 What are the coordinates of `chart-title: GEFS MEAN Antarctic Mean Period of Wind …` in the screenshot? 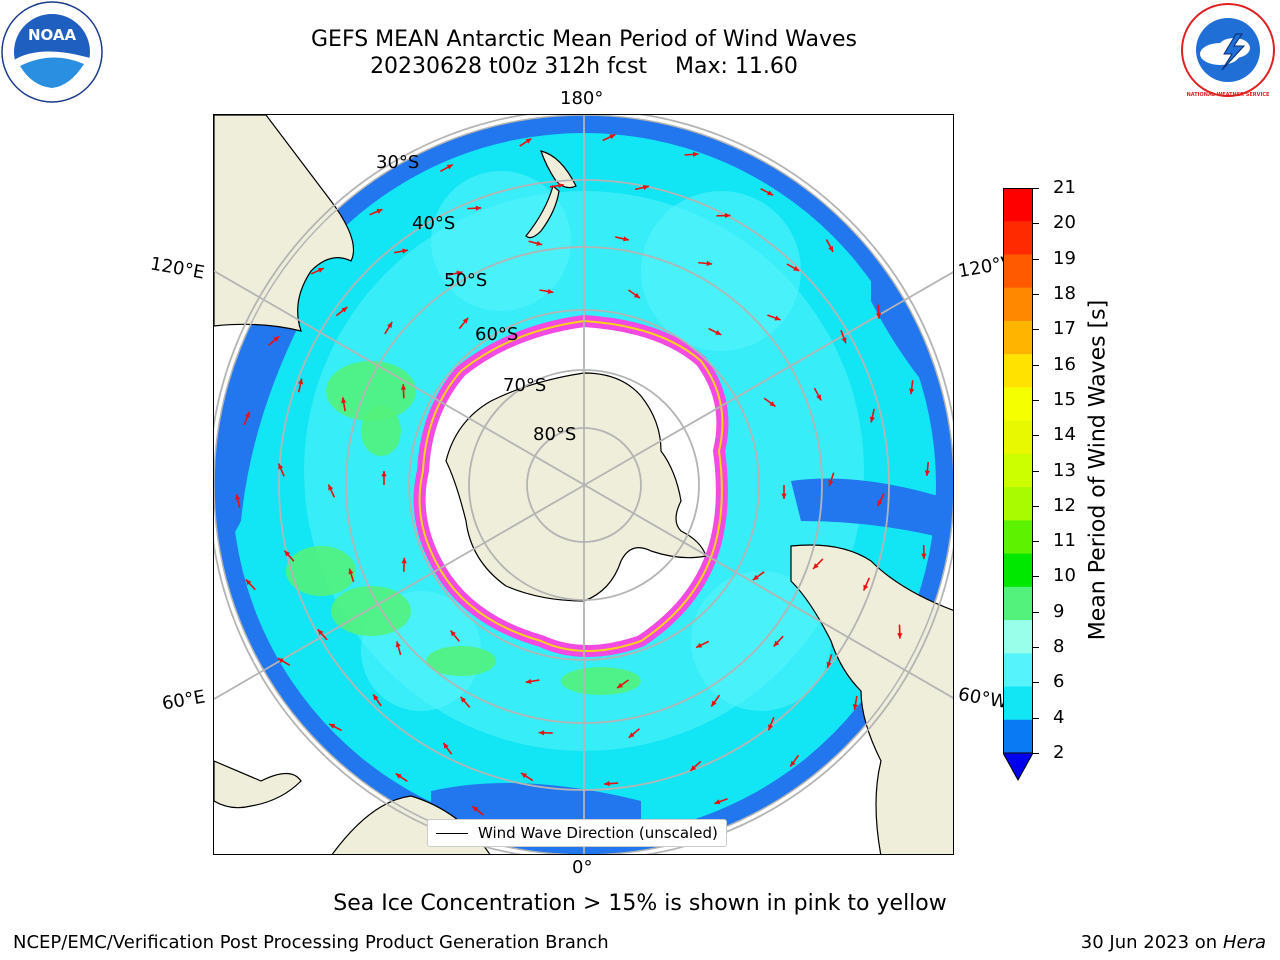 It's located at (584, 39).